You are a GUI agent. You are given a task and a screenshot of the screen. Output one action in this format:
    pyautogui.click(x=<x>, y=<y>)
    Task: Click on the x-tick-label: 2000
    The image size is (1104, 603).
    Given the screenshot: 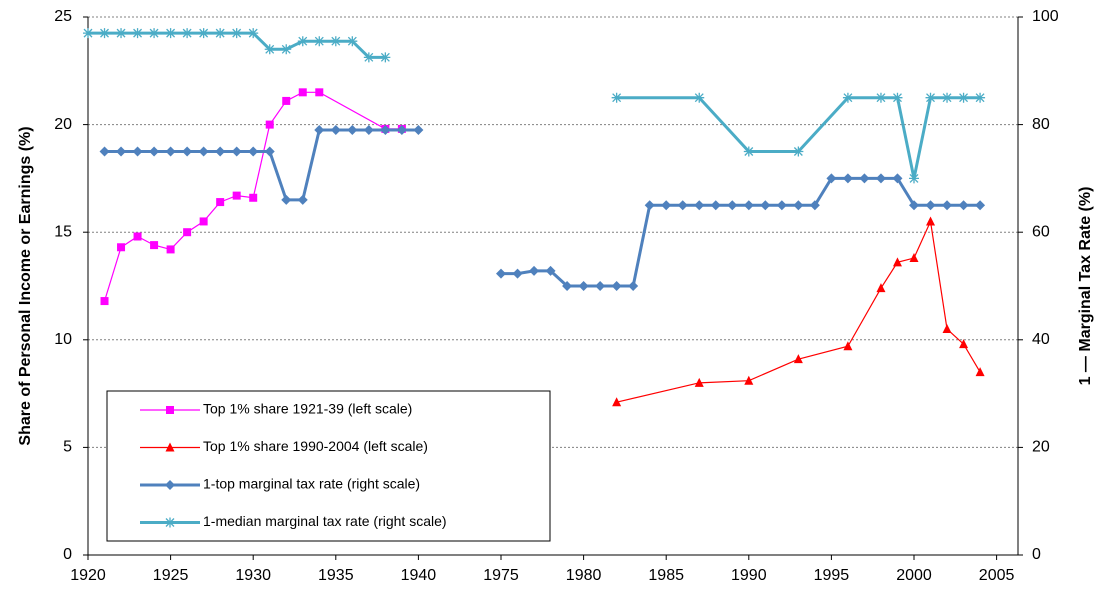 What is the action you would take?
    pyautogui.click(x=914, y=575)
    